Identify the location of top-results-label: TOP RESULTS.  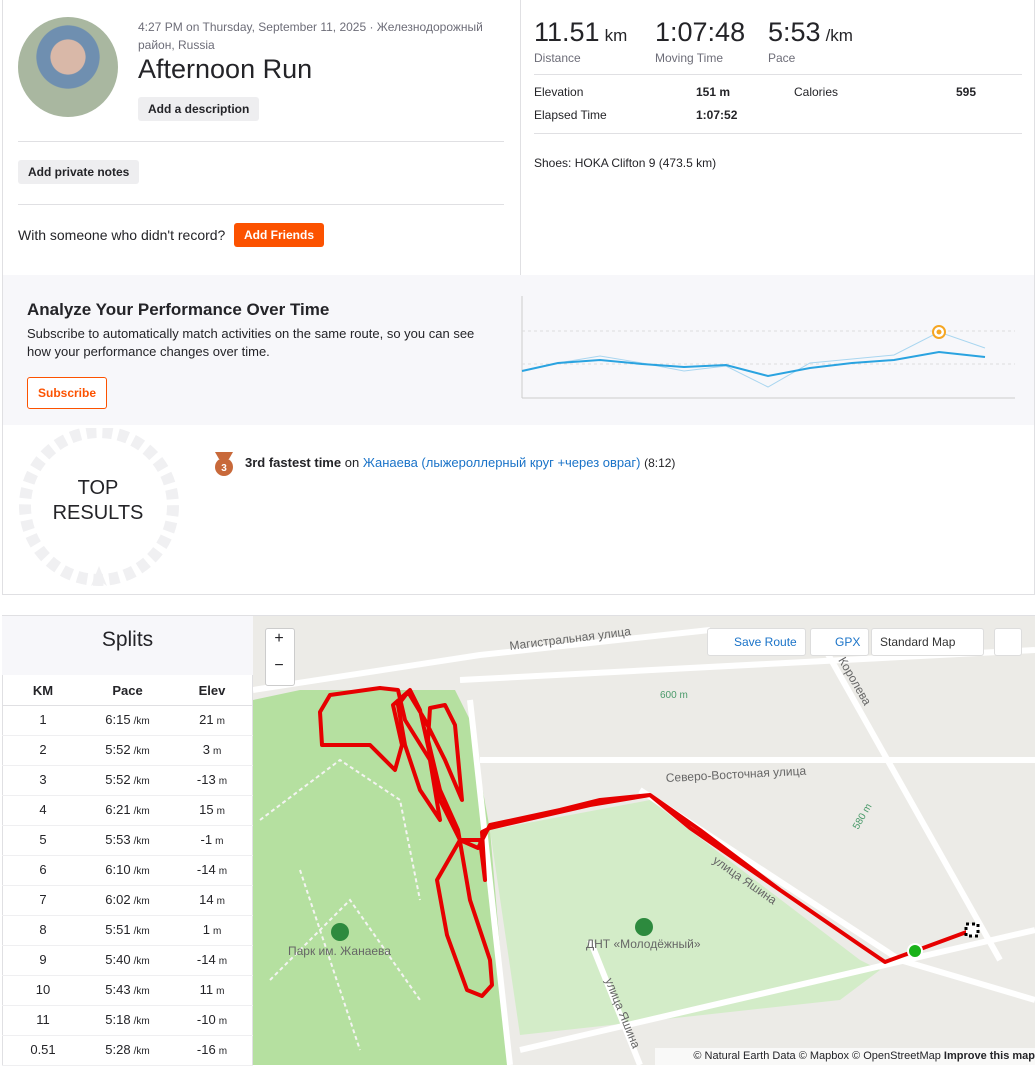
(98, 501).